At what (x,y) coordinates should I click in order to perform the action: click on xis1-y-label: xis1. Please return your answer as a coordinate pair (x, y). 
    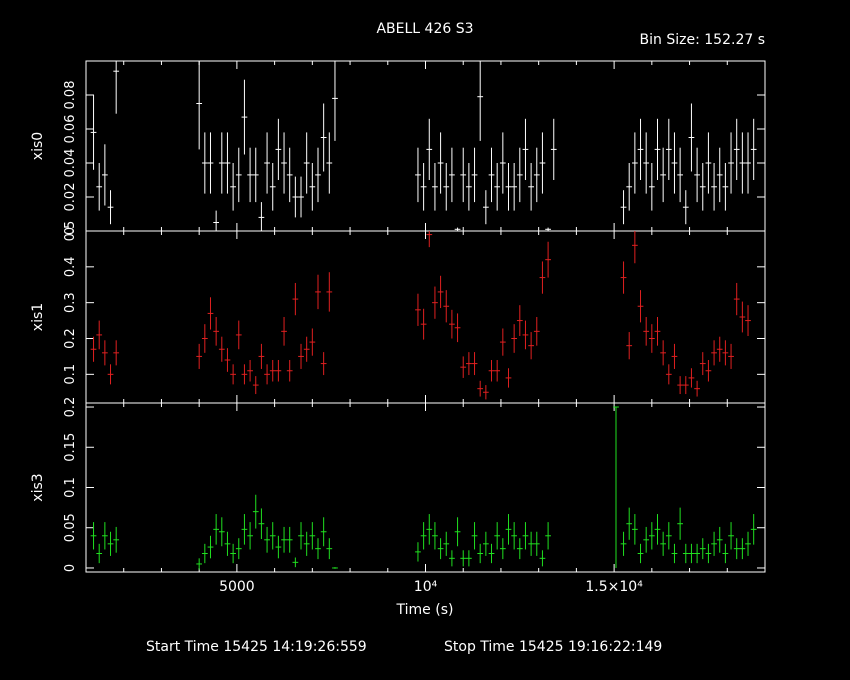
    Looking at the image, I should click on (38, 317).